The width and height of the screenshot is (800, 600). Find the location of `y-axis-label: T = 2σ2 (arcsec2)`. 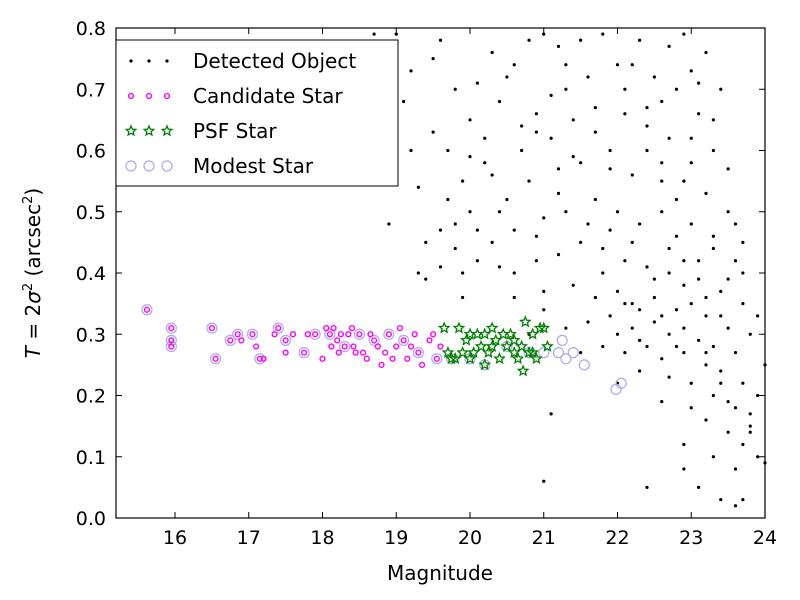

y-axis-label: T = 2σ2 (arcsec2) is located at coordinates (33, 273).